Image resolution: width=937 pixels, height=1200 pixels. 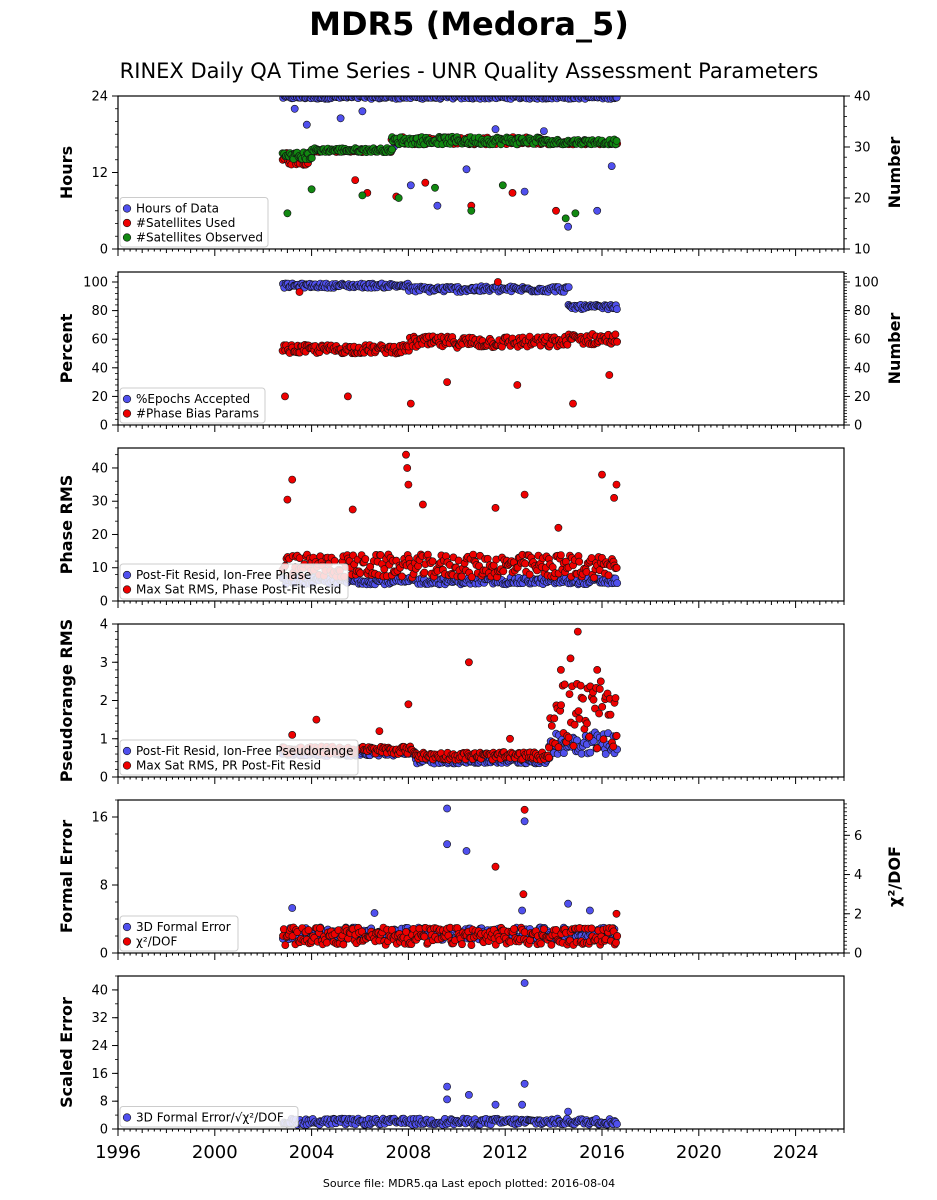 What do you see at coordinates (858, 914) in the screenshot?
I see `y2-tick-label: 2` at bounding box center [858, 914].